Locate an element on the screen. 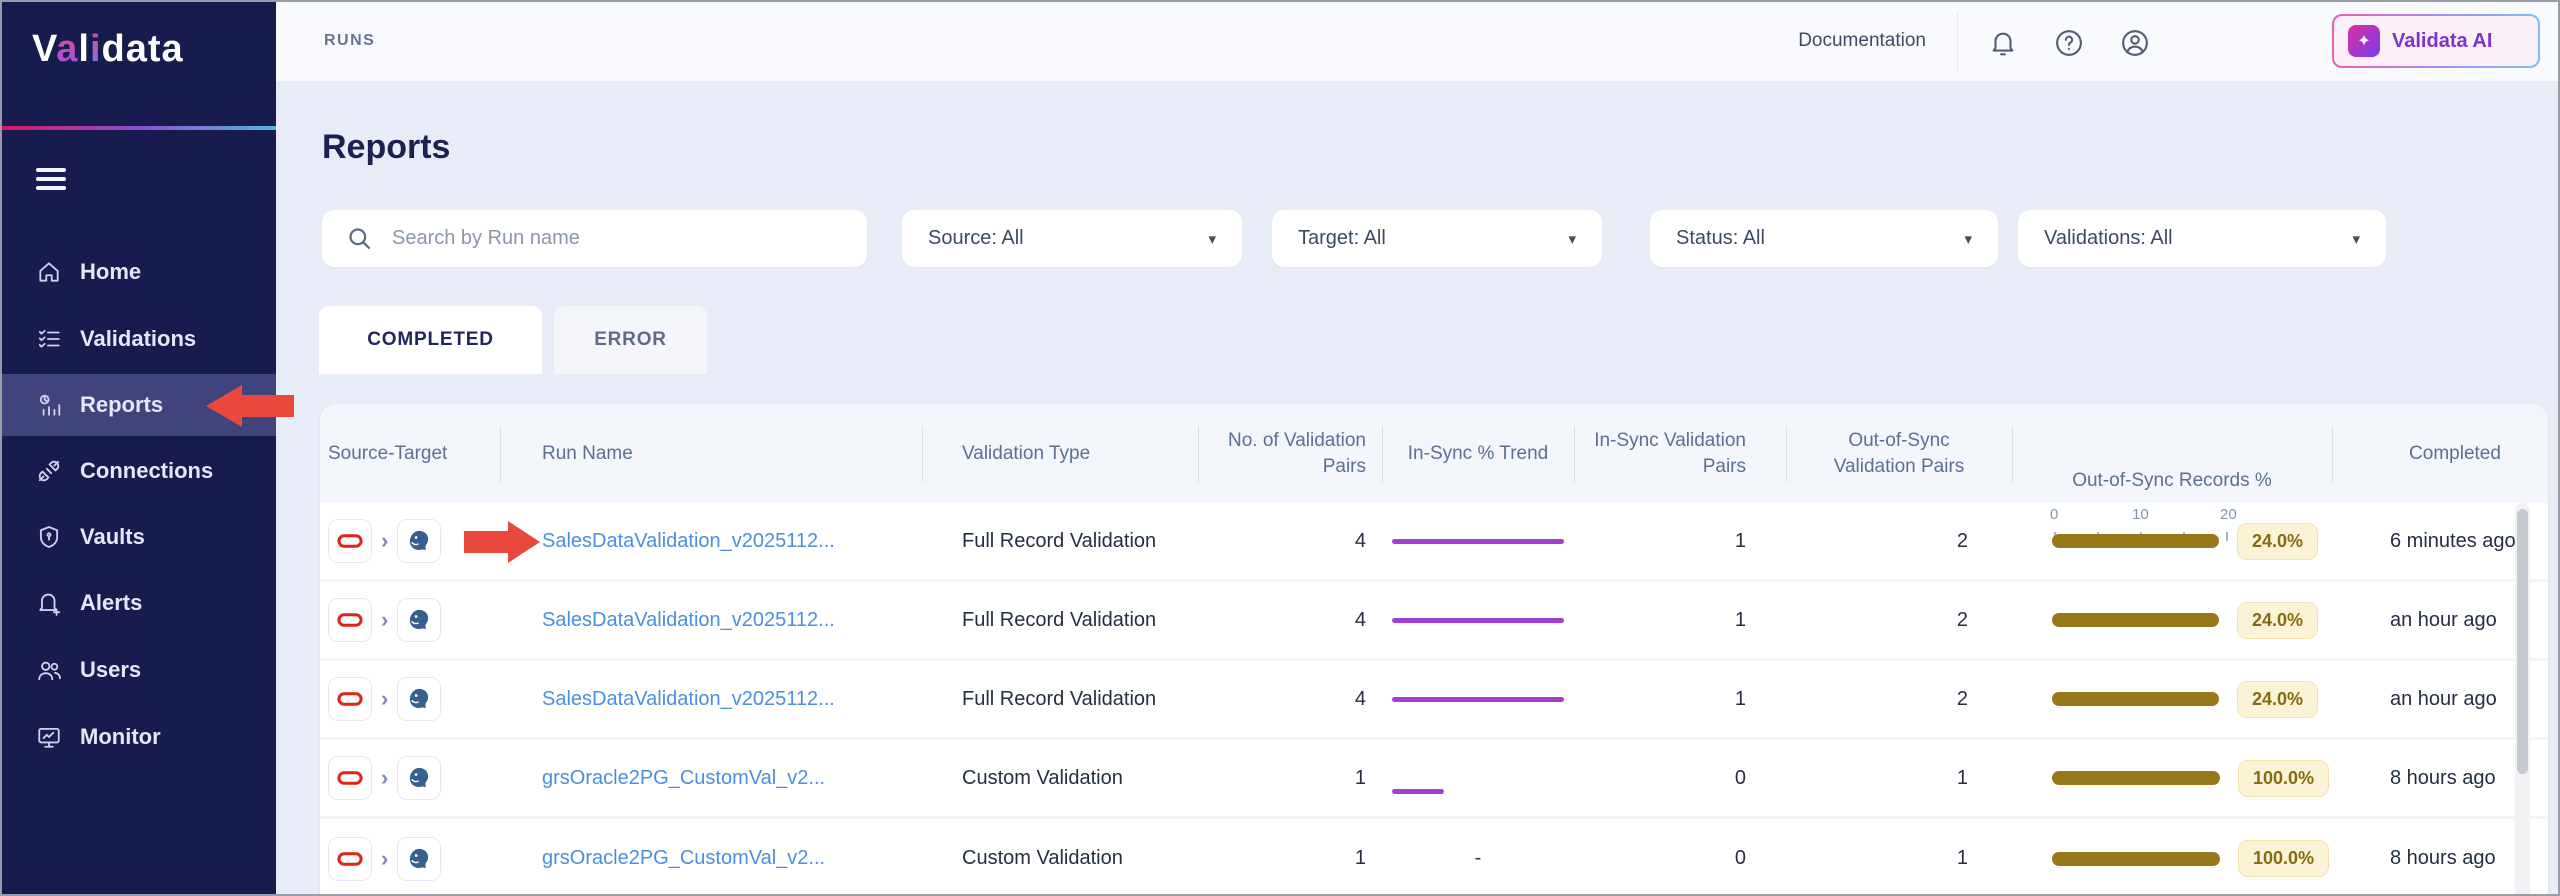 This screenshot has height=896, width=2560. breadcrumb: RUNS is located at coordinates (350, 40).